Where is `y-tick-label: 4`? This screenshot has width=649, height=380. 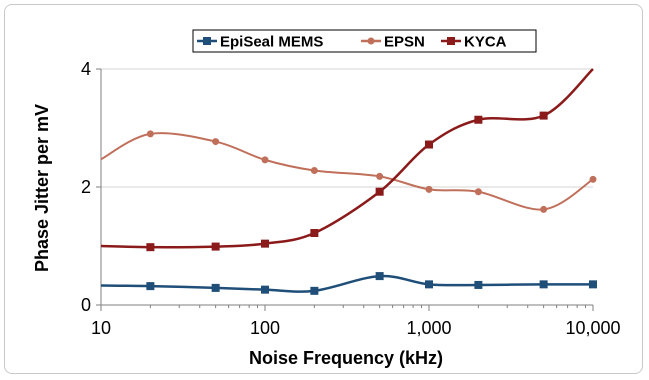
y-tick-label: 4 is located at coordinates (86, 69).